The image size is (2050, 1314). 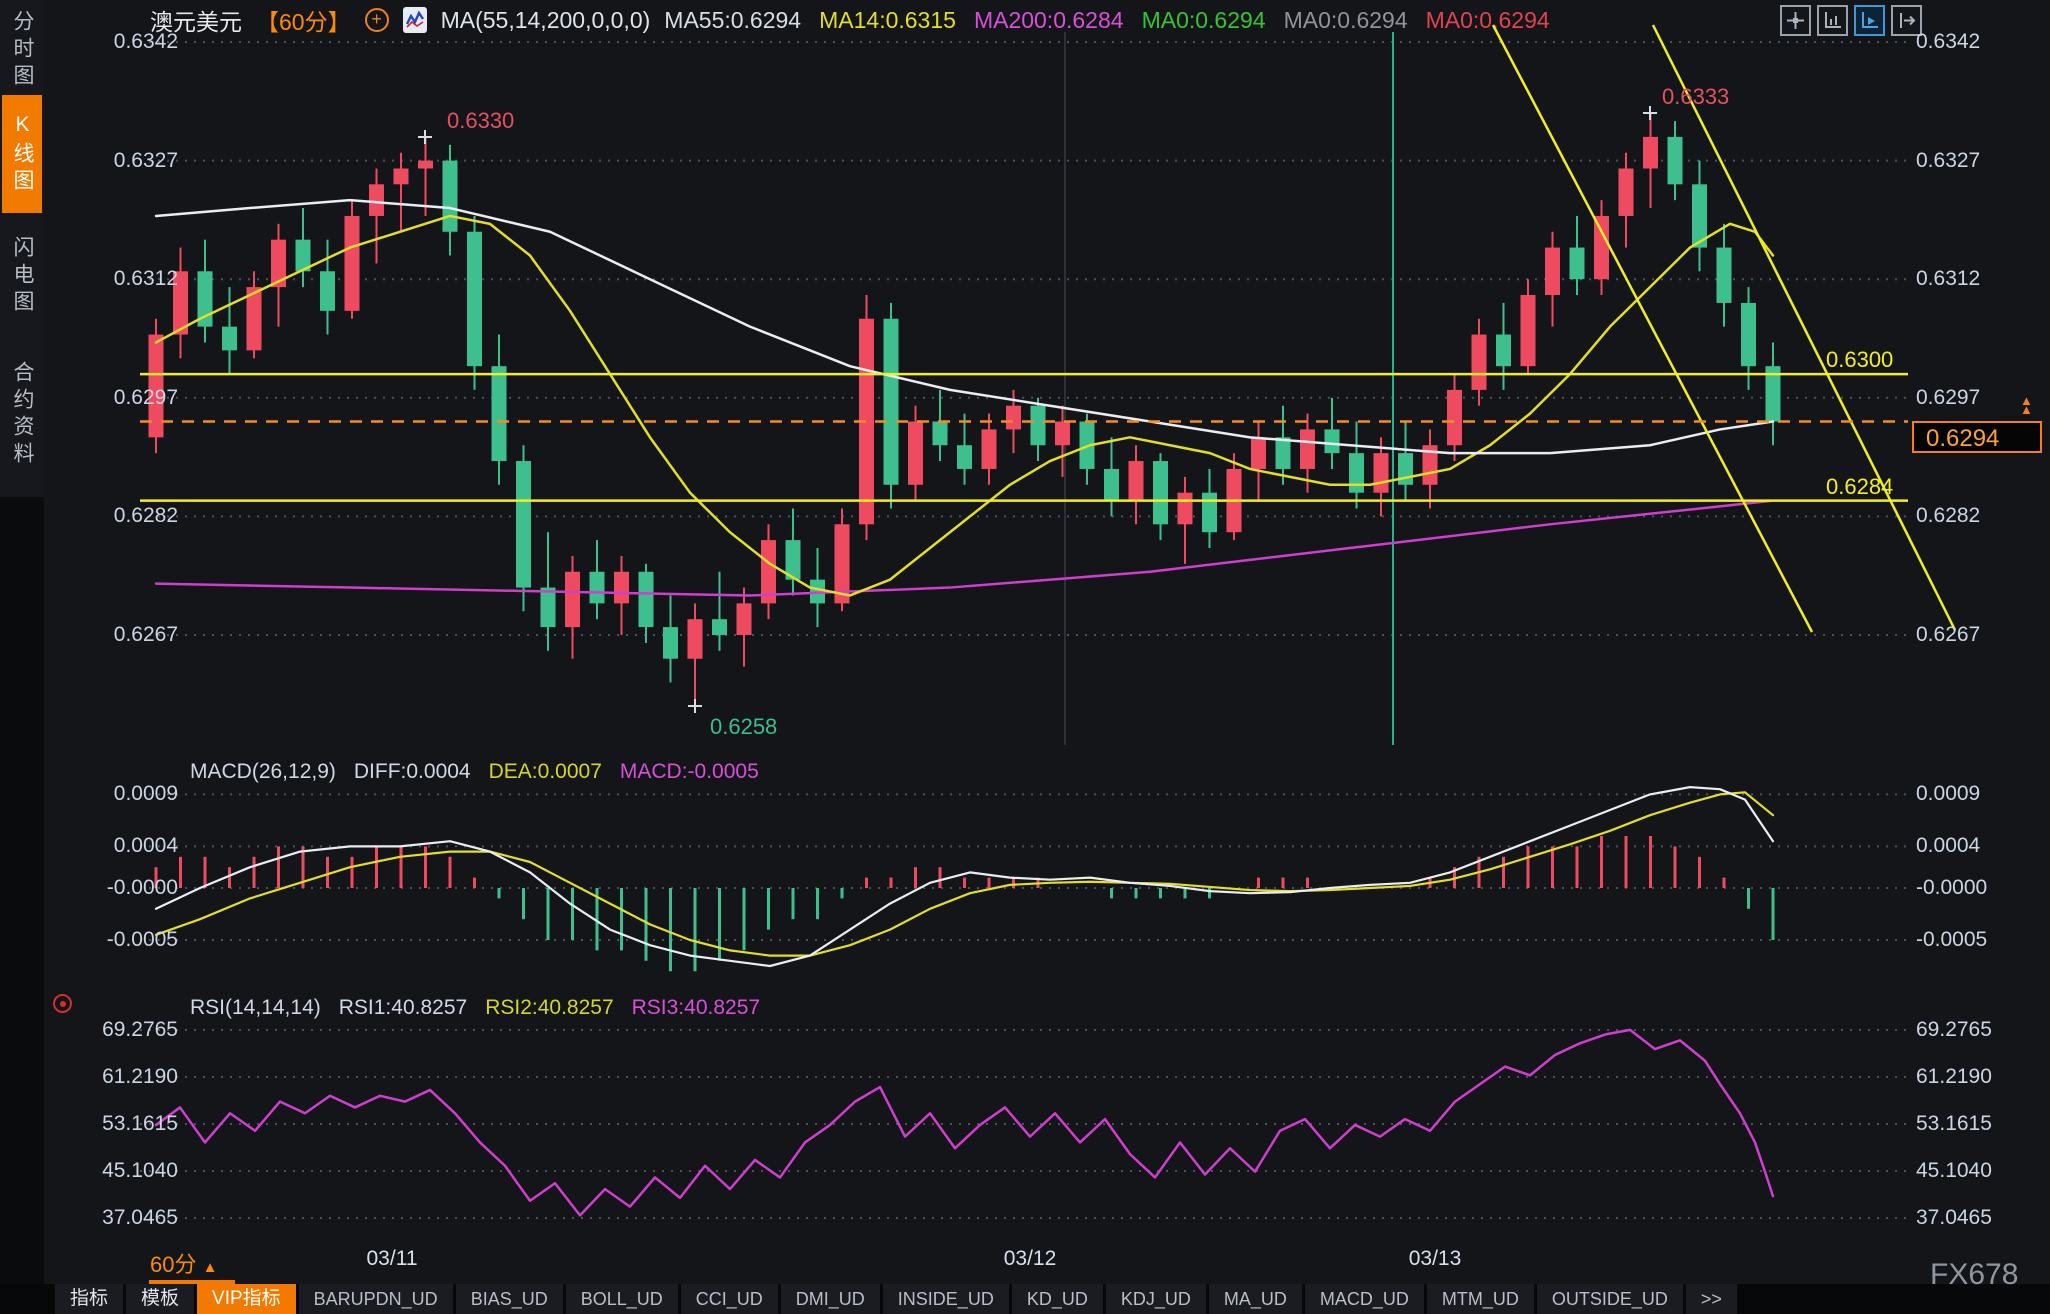 What do you see at coordinates (1954, 1123) in the screenshot?
I see `rsi-tick-right: 53.1615` at bounding box center [1954, 1123].